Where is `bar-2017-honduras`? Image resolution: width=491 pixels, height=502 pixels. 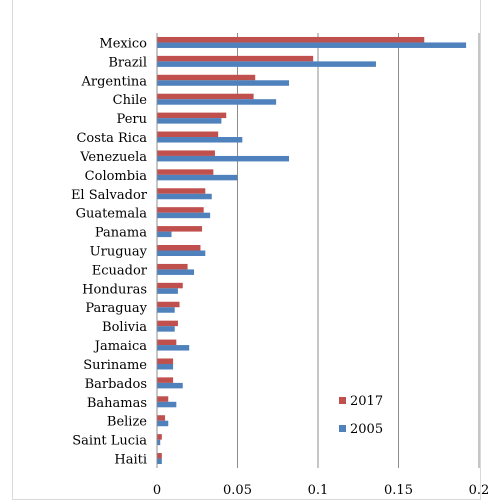 bar-2017-honduras is located at coordinates (170, 285).